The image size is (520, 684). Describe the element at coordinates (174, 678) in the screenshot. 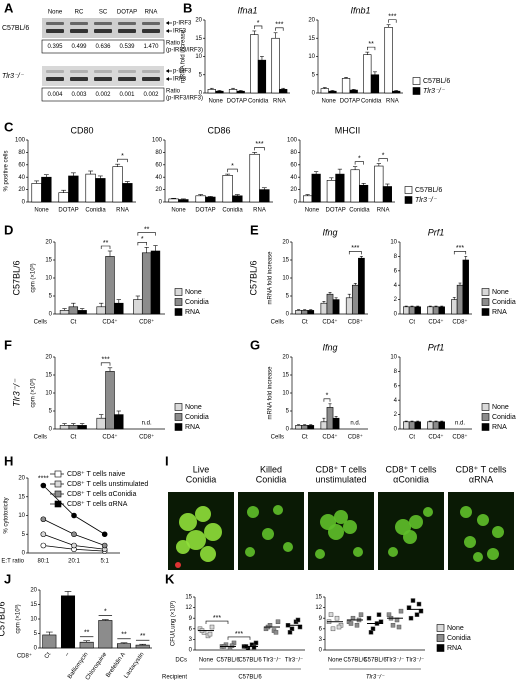

I see `recipient-label: Recipient` at that location.